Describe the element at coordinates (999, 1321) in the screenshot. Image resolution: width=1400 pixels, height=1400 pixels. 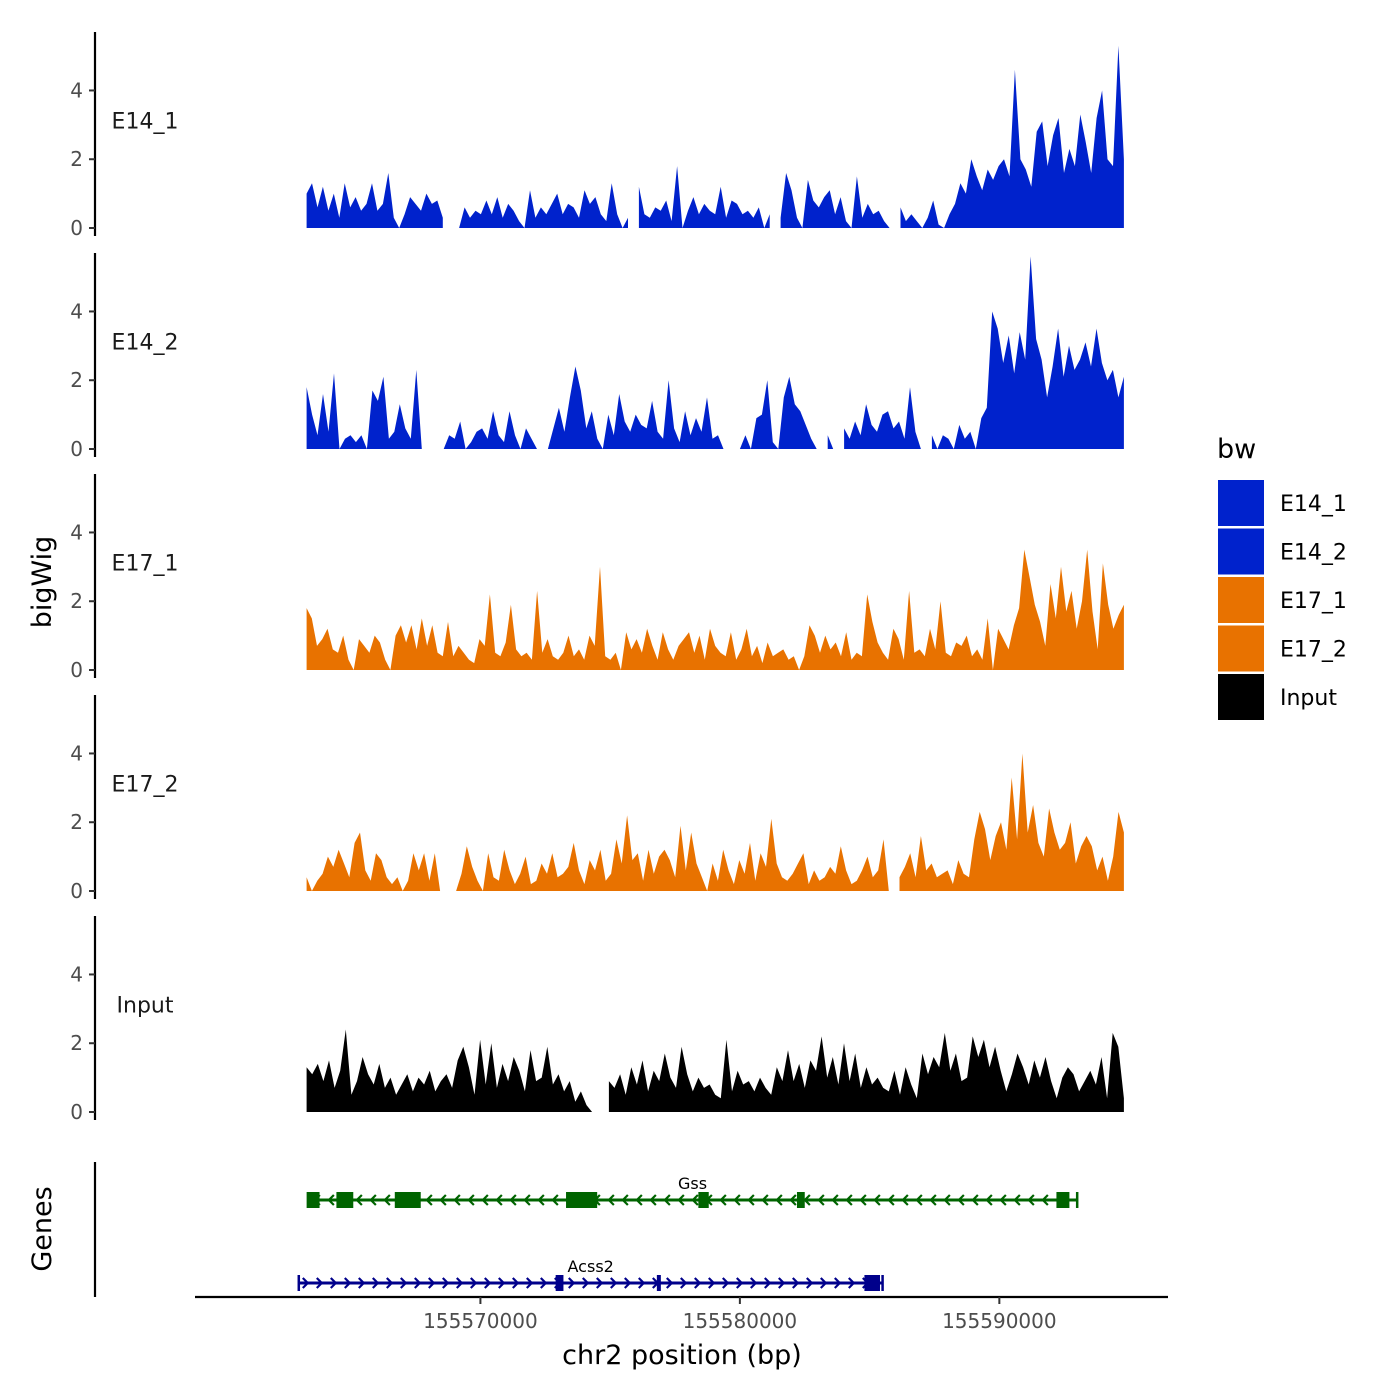
I see `x-tick-label: 155590000` at that location.